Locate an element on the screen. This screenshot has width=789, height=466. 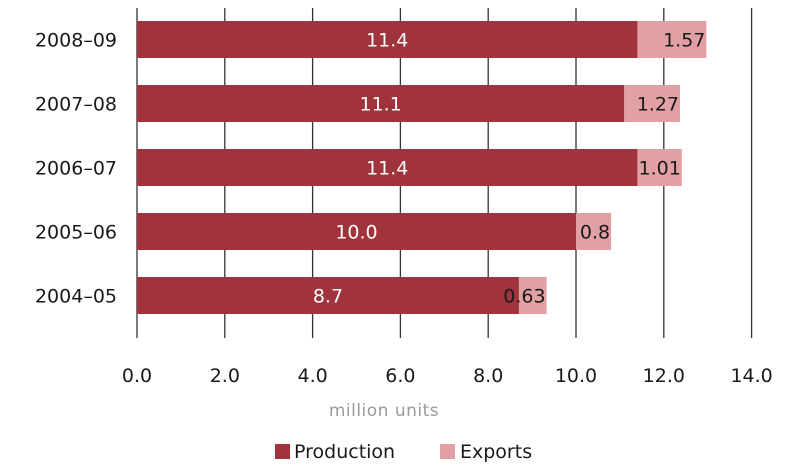
data-label: 1.57 is located at coordinates (684, 41).